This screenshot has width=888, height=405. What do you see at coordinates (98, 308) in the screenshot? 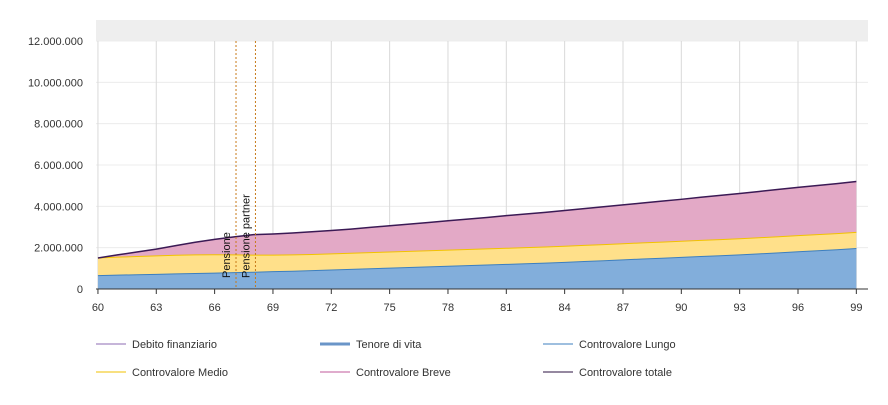
I see `x-tick-label: 60` at bounding box center [98, 308].